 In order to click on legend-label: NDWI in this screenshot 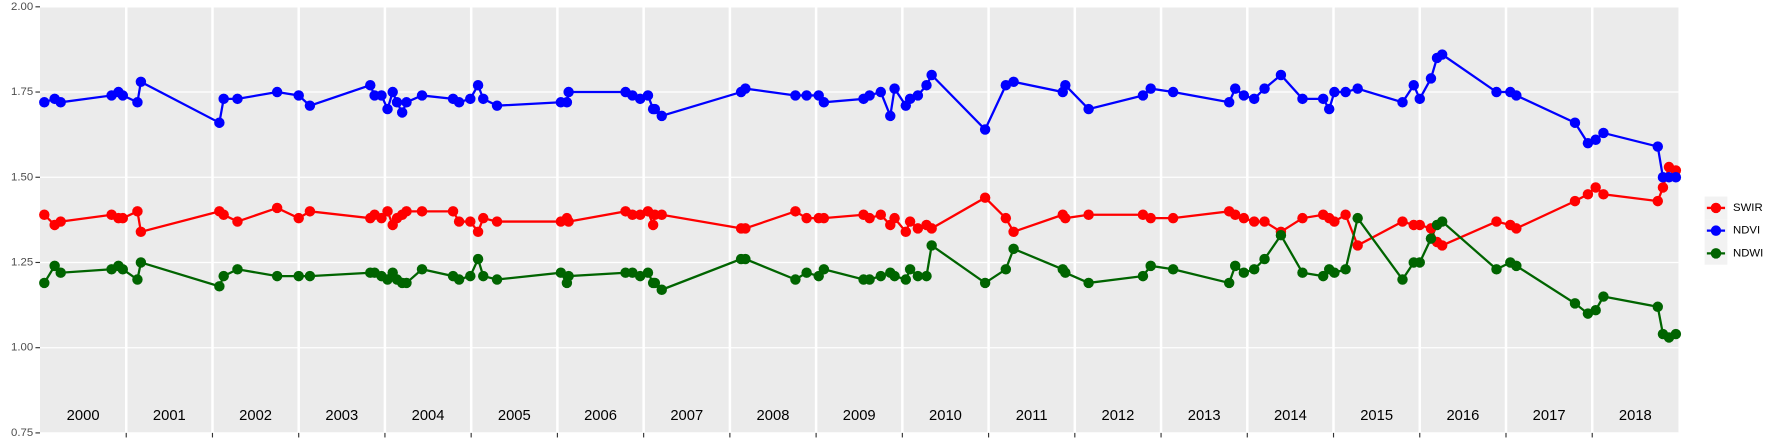, I will do `click(1748, 253)`.